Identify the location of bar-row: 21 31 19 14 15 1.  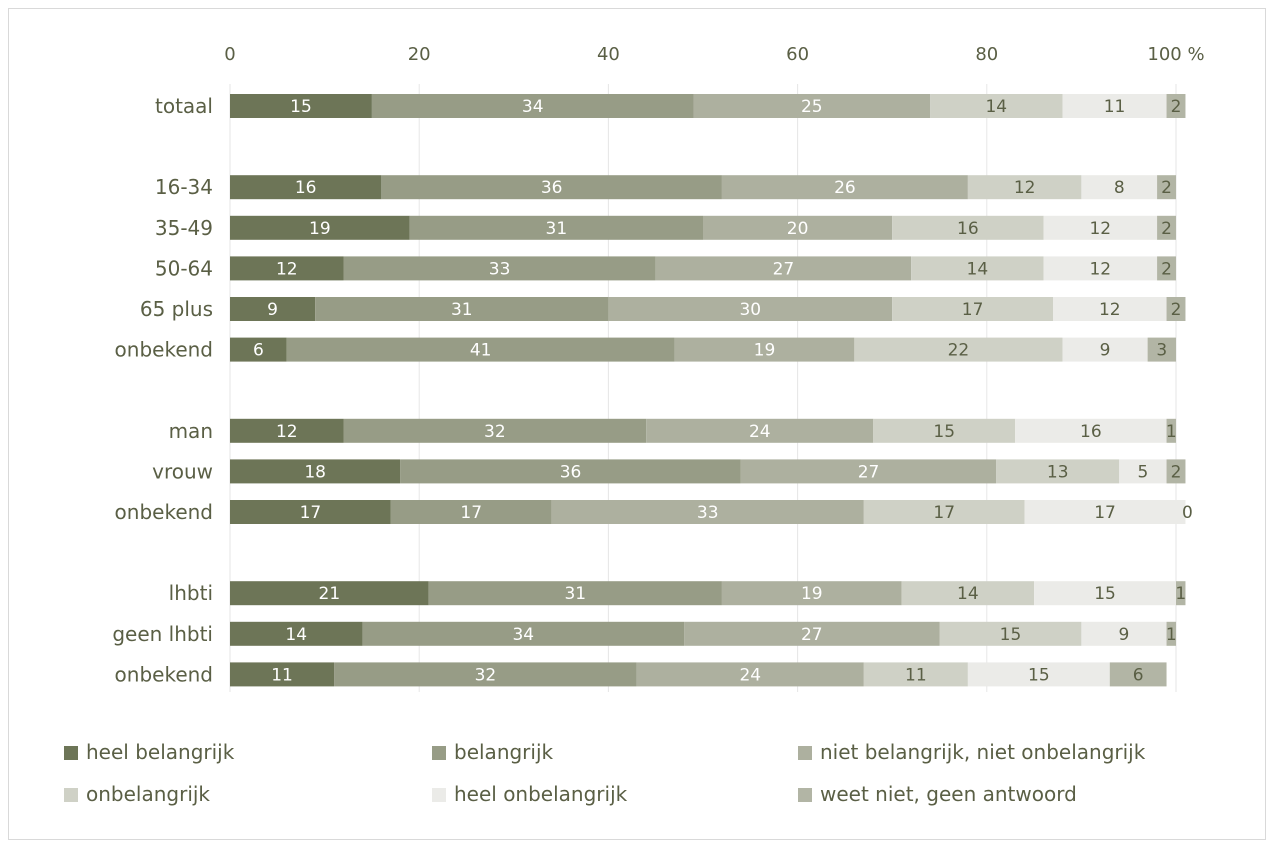
(708, 593).